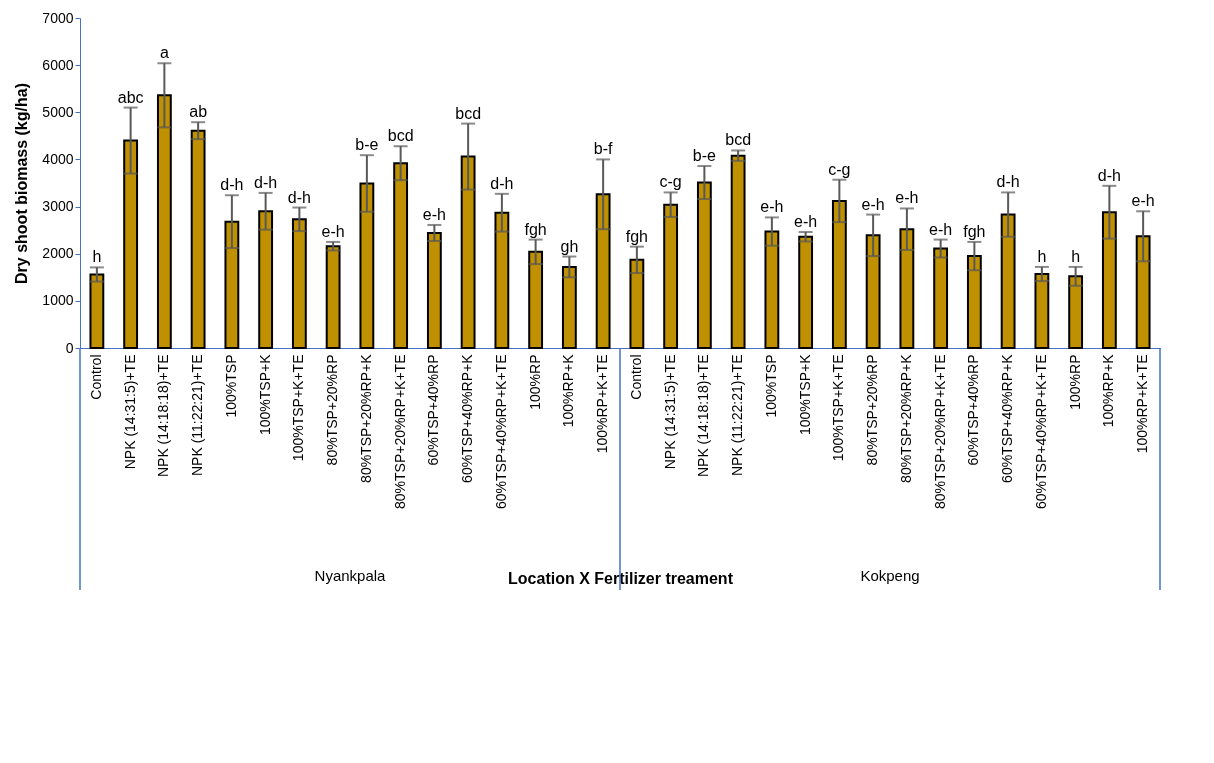  Describe the element at coordinates (890, 575) in the screenshot. I see `text: Kokpeng` at that location.